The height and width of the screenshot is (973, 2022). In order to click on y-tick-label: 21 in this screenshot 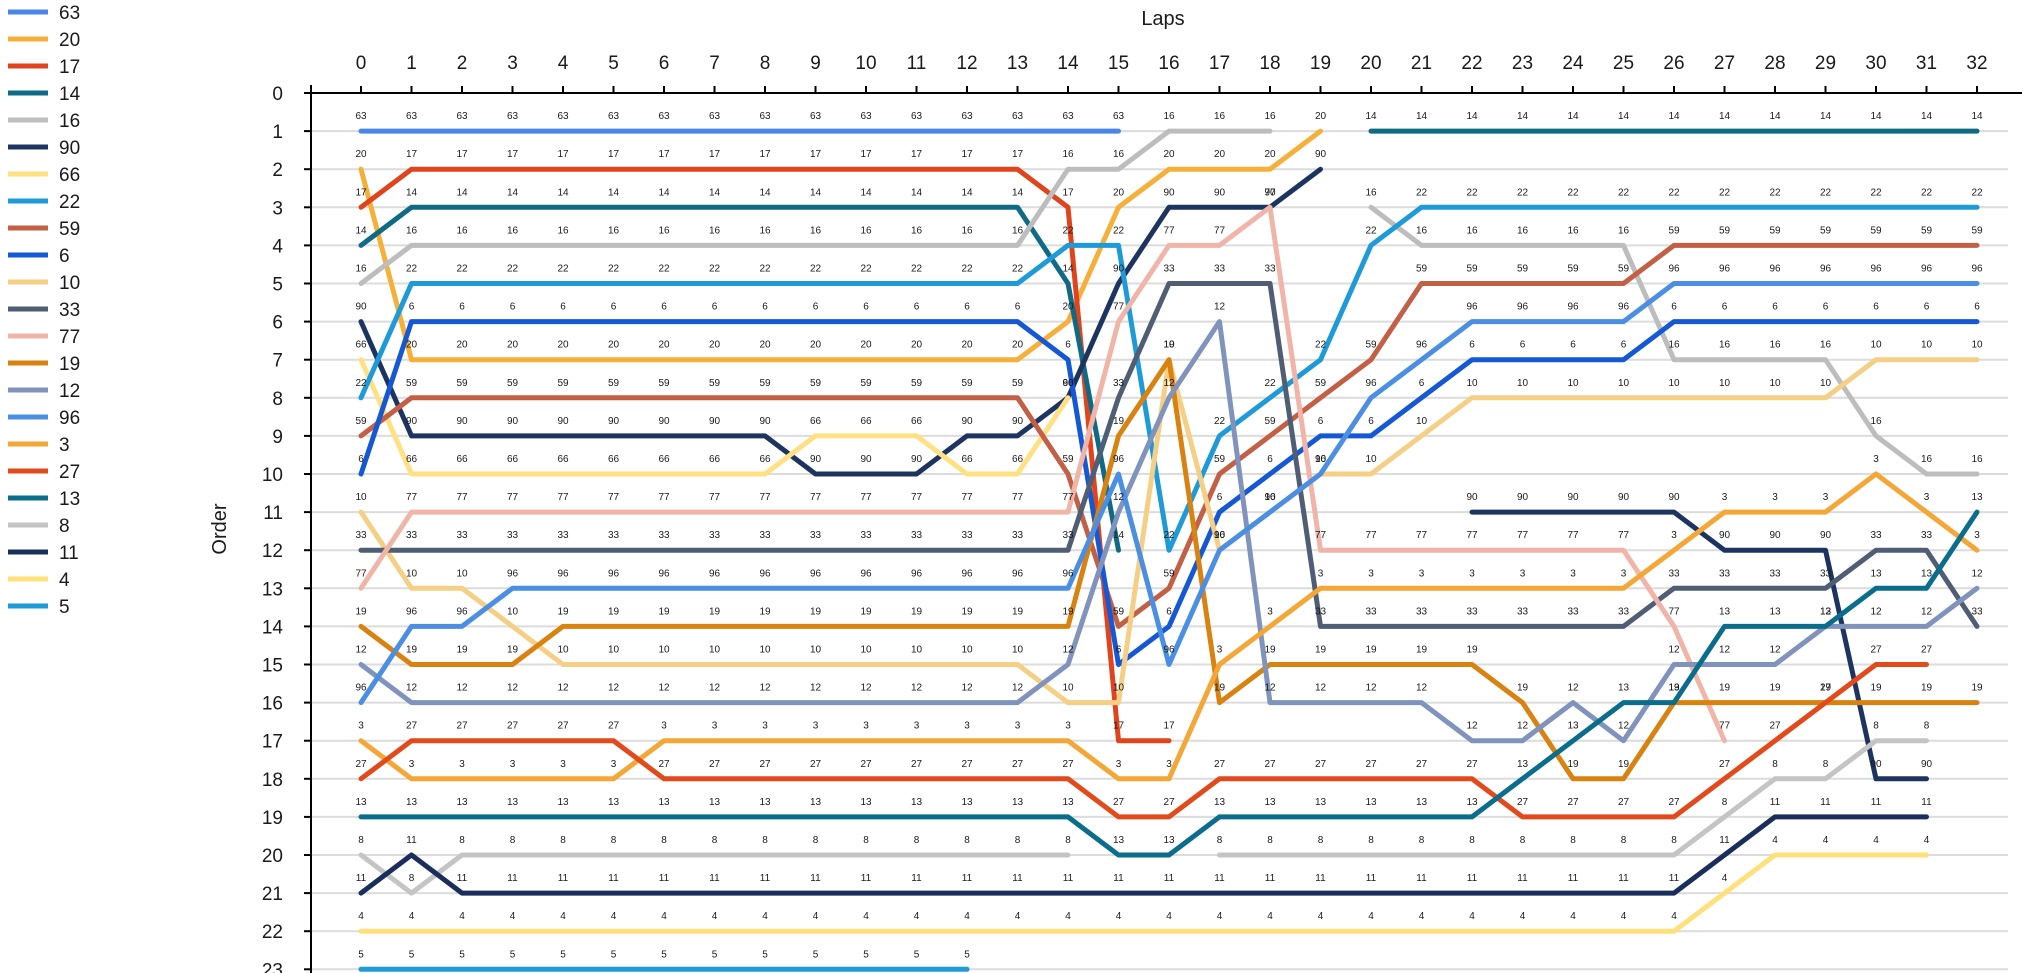, I will do `click(272, 894)`.